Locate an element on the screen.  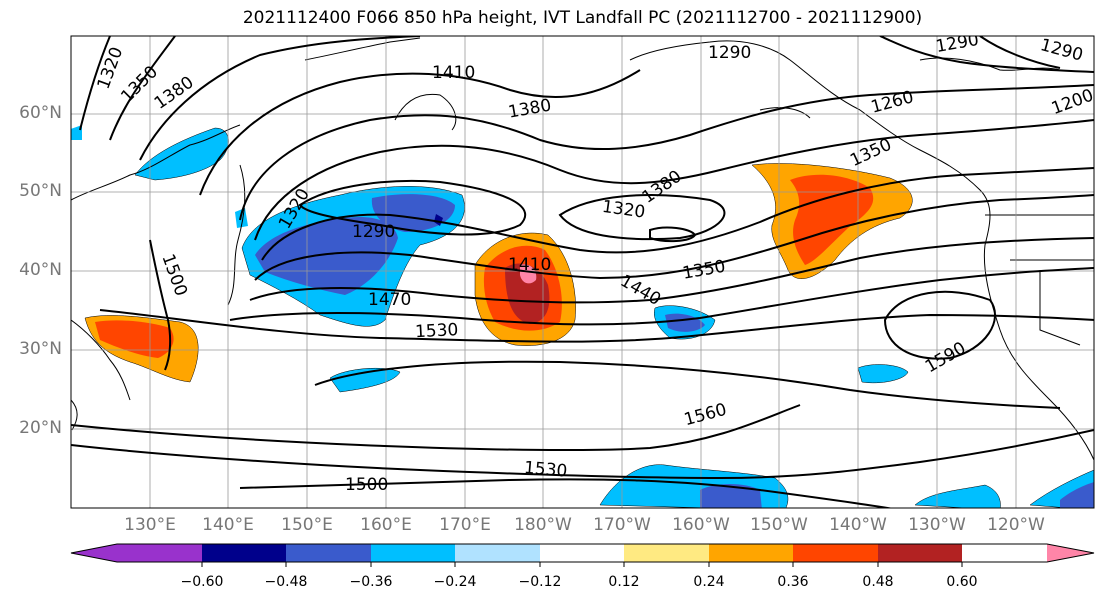
lon-label-140w: 140°W is located at coordinates (858, 525).